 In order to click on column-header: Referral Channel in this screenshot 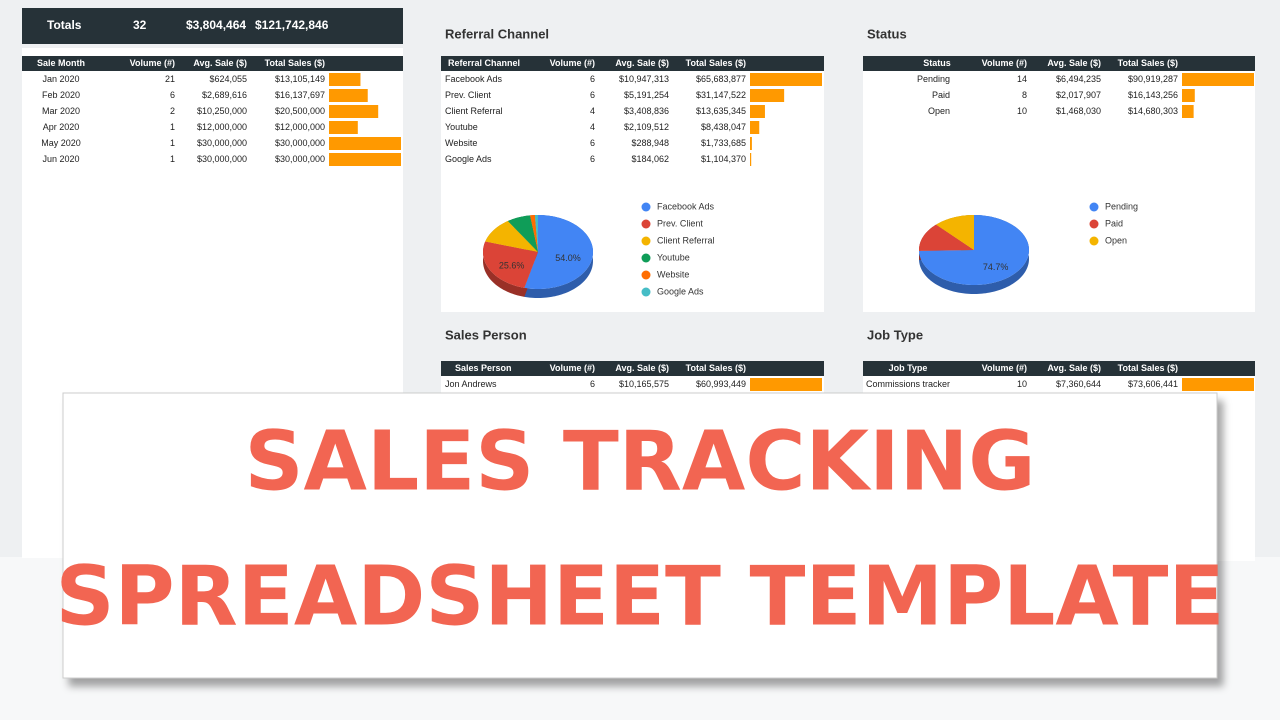, I will do `click(484, 63)`.